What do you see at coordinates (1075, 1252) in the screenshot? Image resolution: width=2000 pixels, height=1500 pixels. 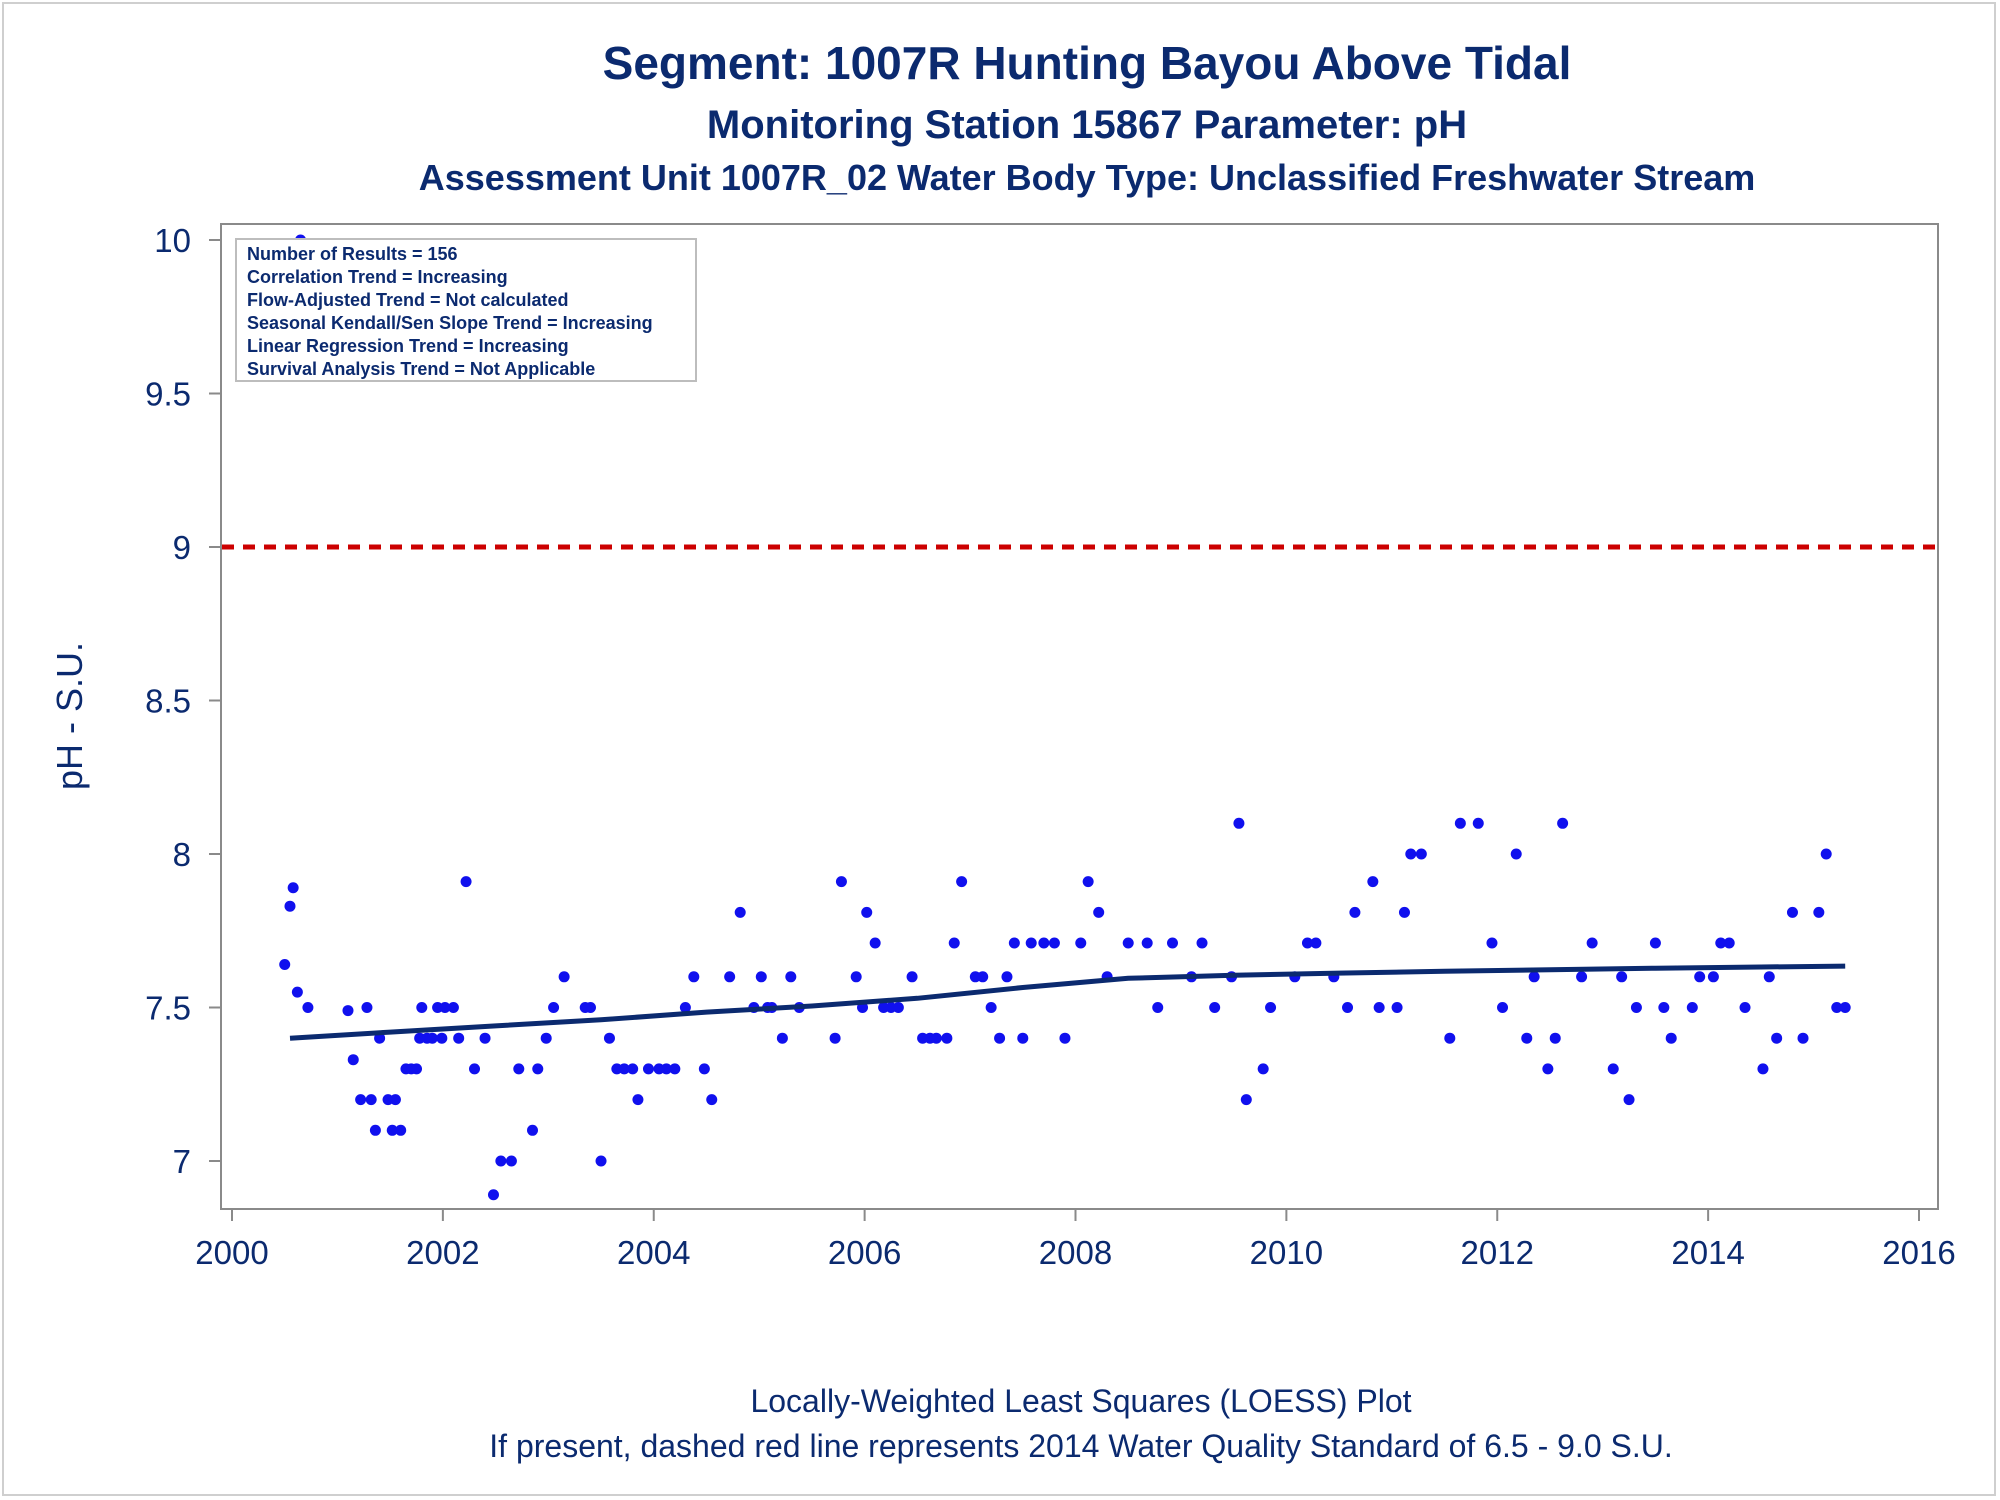 I see `x-tick-label: 2008` at bounding box center [1075, 1252].